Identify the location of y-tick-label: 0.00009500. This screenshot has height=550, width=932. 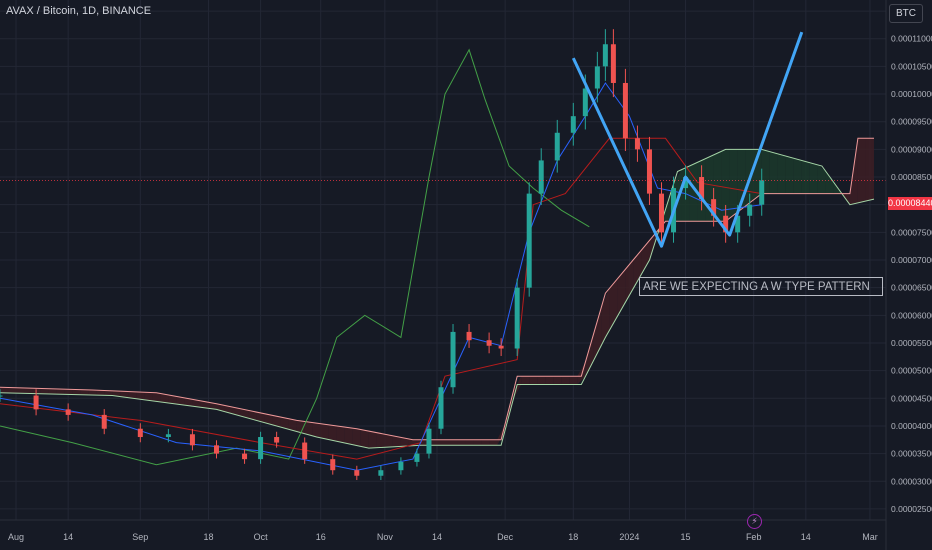
(911, 122).